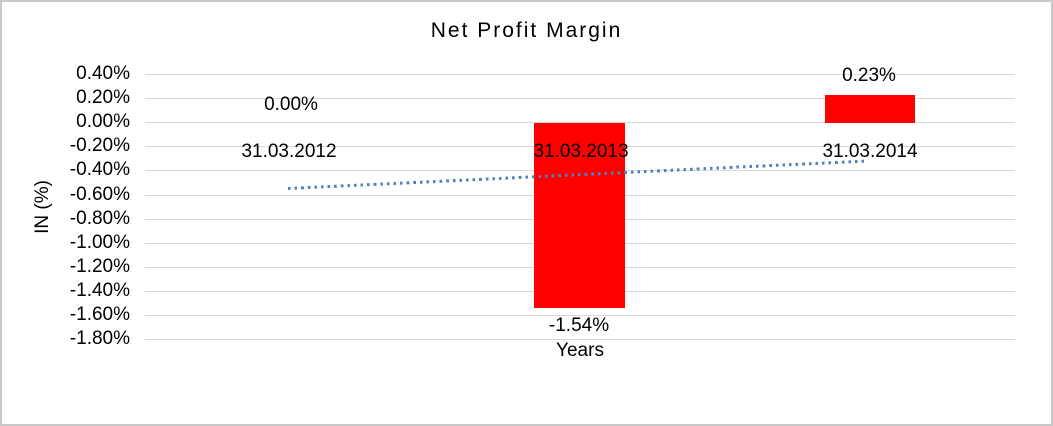 The width and height of the screenshot is (1053, 426). Describe the element at coordinates (103, 98) in the screenshot. I see `y-tick-label: 0.20%` at that location.